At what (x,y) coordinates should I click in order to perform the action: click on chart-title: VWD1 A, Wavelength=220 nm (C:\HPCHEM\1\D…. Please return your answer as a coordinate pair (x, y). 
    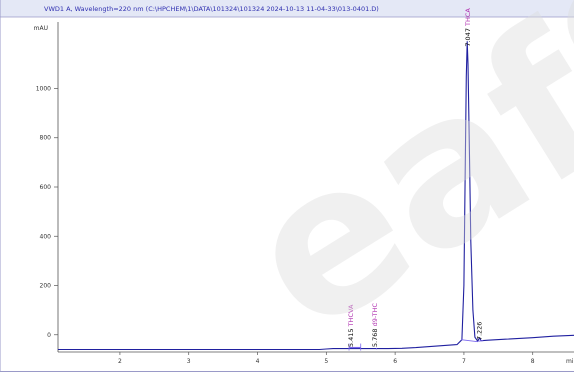
    Looking at the image, I should click on (211, 9).